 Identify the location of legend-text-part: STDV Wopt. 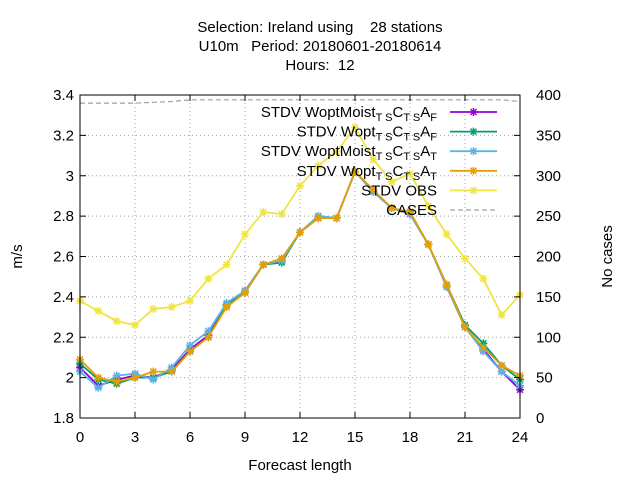
(337, 132).